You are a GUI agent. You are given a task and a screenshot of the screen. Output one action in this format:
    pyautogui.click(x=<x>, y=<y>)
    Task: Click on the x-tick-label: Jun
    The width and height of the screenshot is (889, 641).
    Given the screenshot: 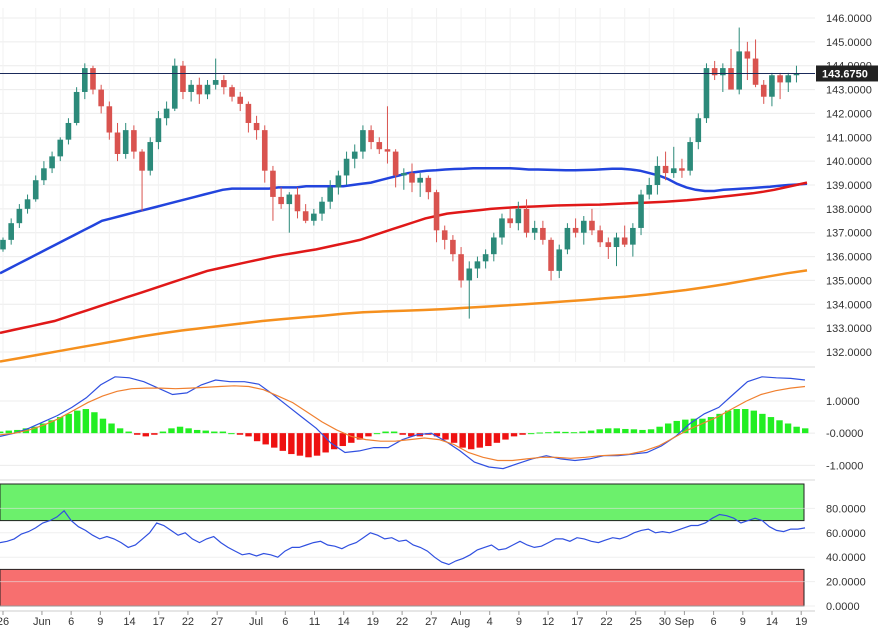 What is the action you would take?
    pyautogui.click(x=42, y=622)
    